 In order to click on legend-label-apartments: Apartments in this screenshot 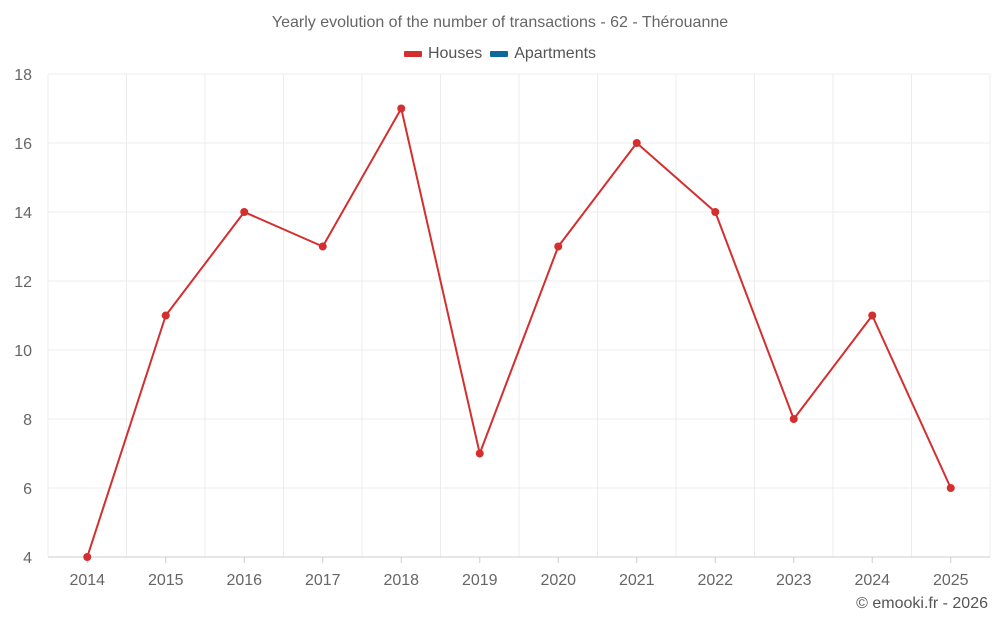, I will do `click(555, 53)`.